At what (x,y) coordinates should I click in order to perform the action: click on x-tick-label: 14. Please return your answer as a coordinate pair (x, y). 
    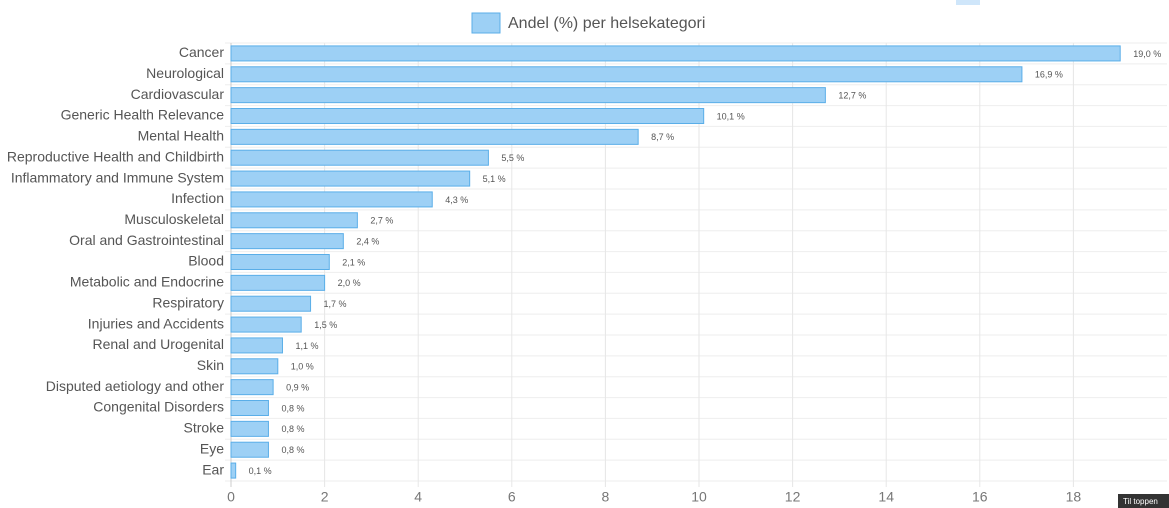
    Looking at the image, I should click on (886, 497).